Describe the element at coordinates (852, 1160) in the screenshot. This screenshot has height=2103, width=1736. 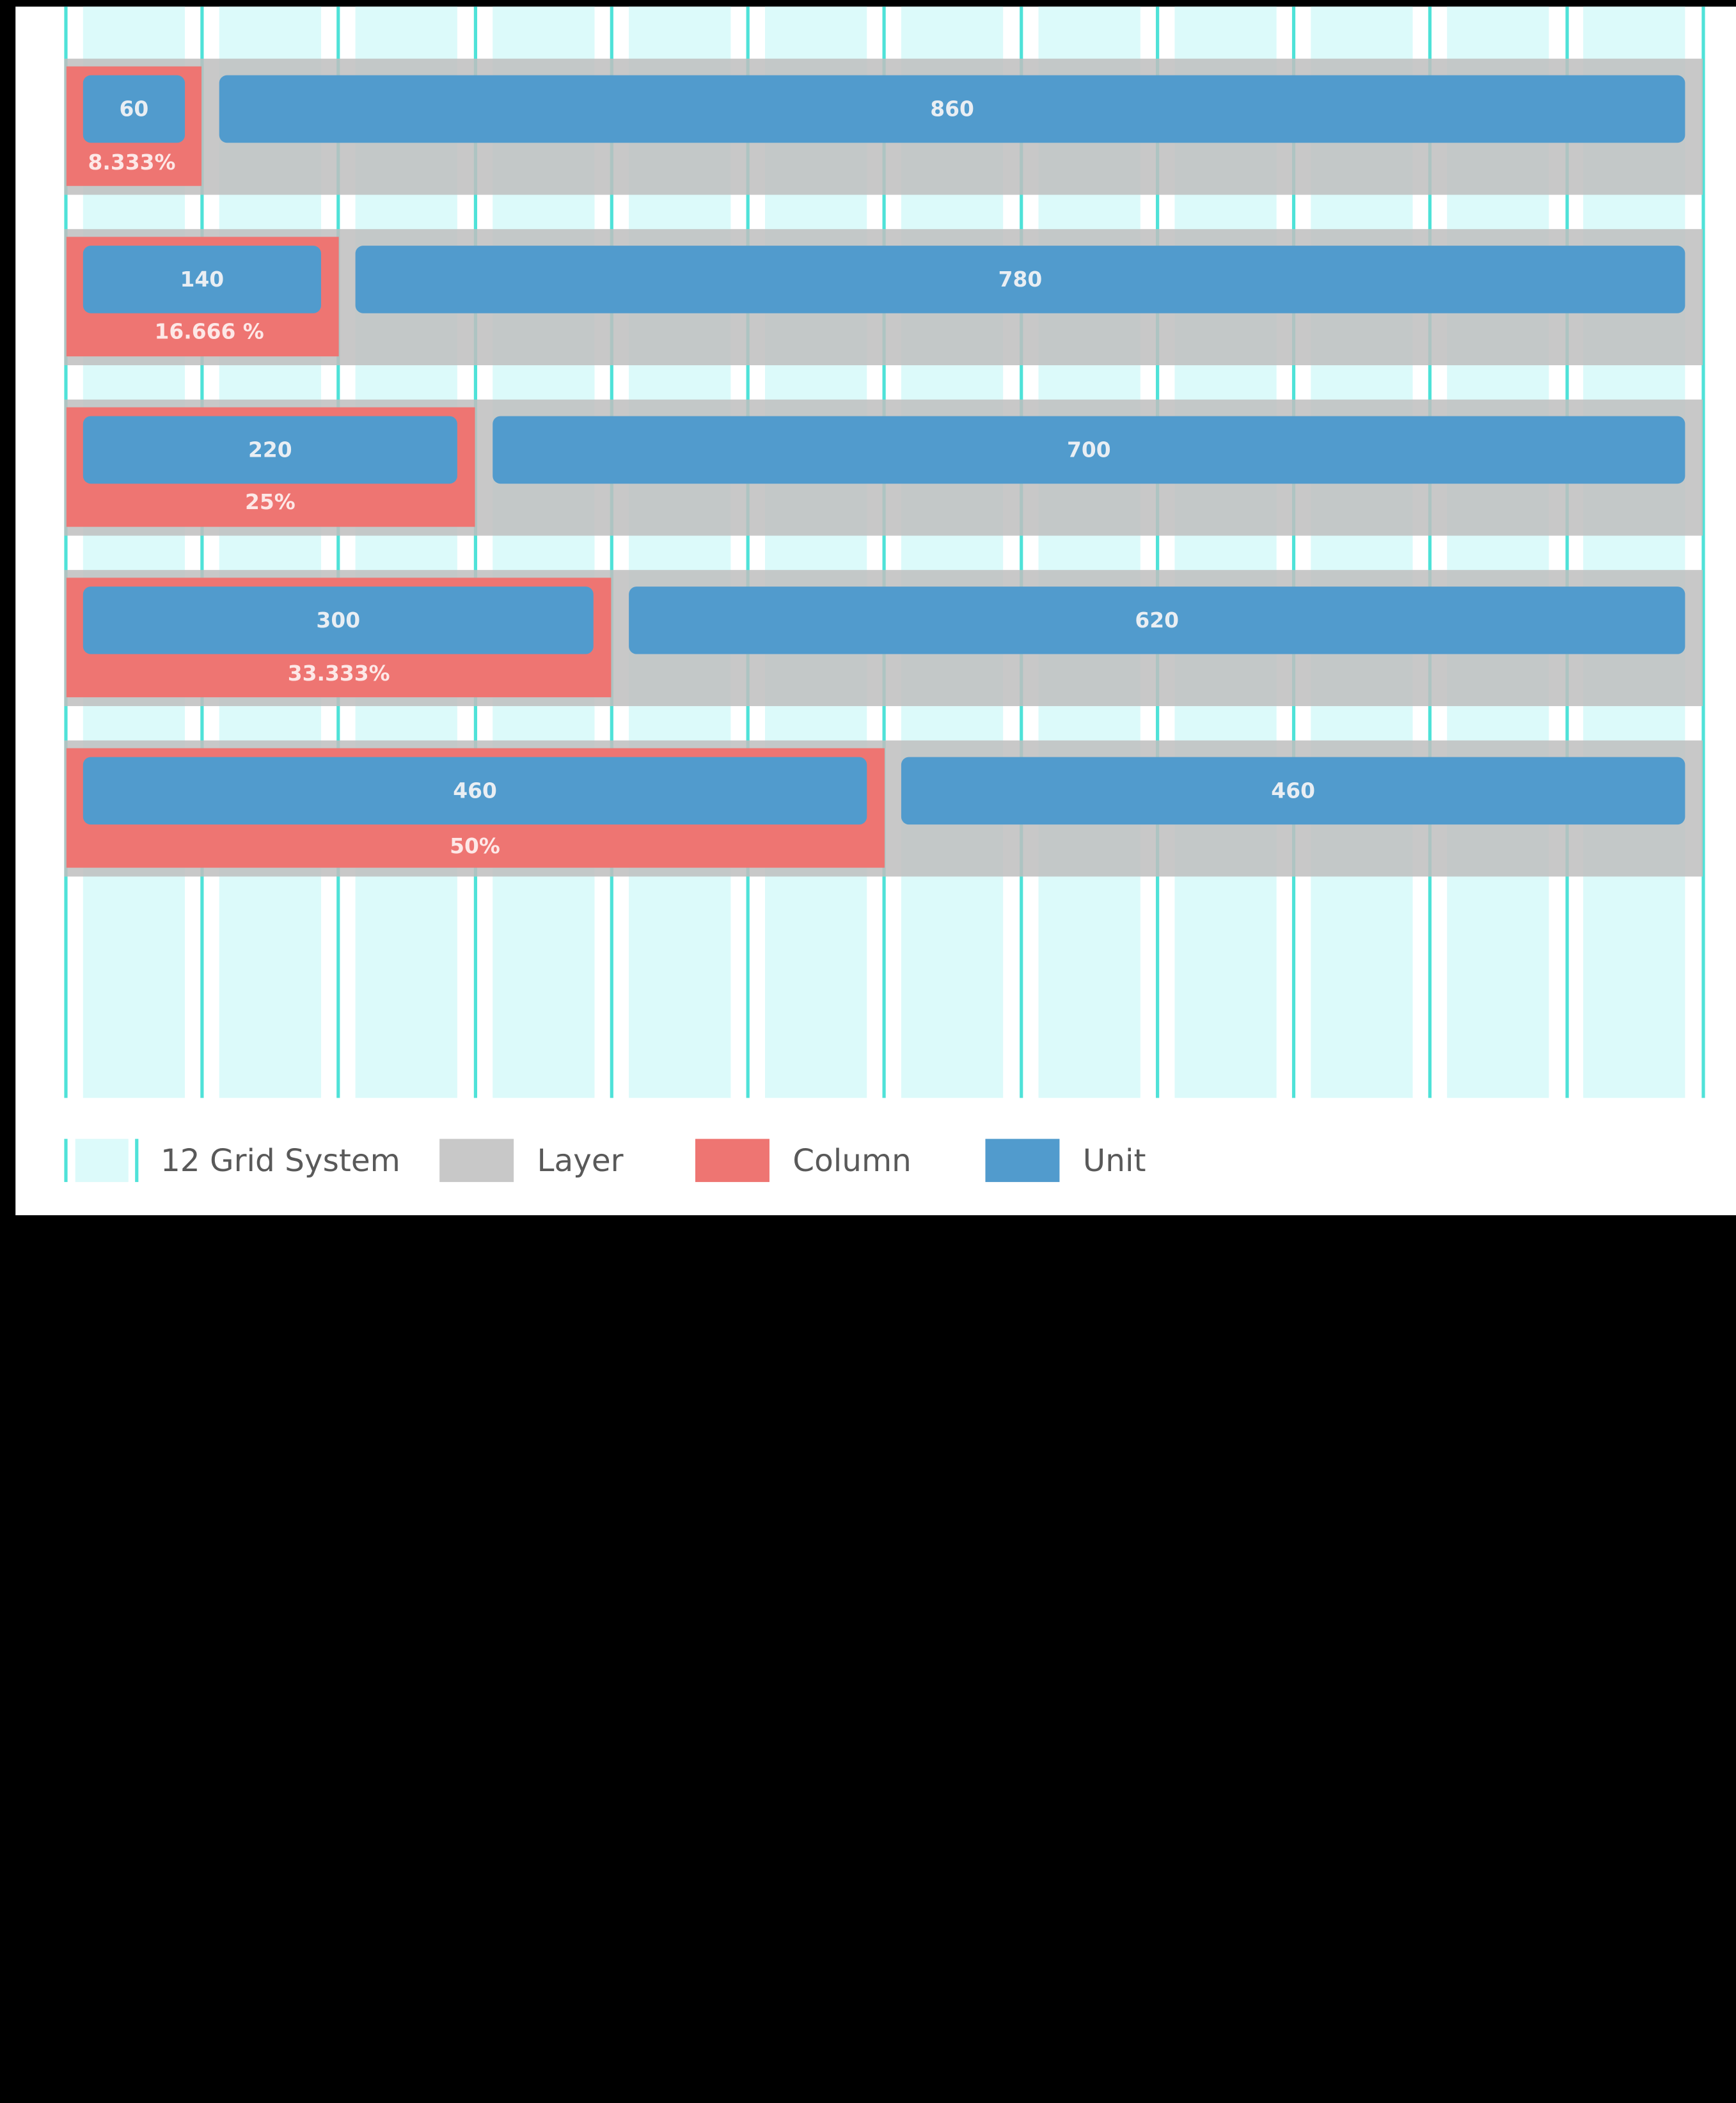
I see `legend-column-label: Column` at that location.